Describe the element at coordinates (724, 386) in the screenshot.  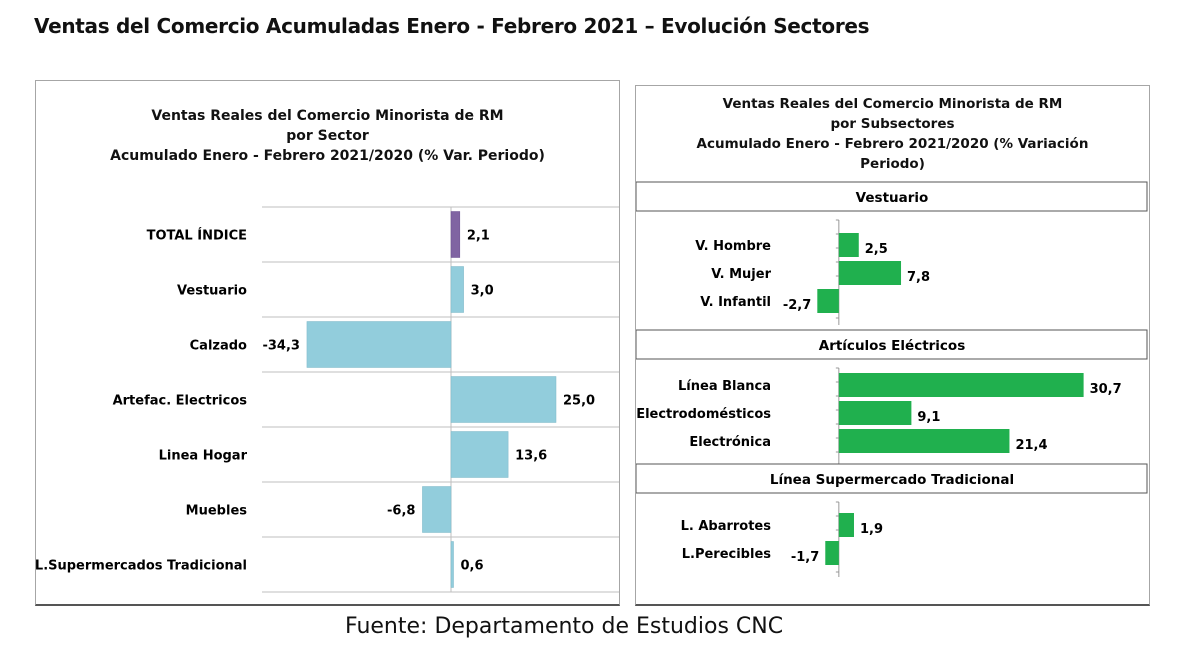
I see `category-label: Línea Blanca` at that location.